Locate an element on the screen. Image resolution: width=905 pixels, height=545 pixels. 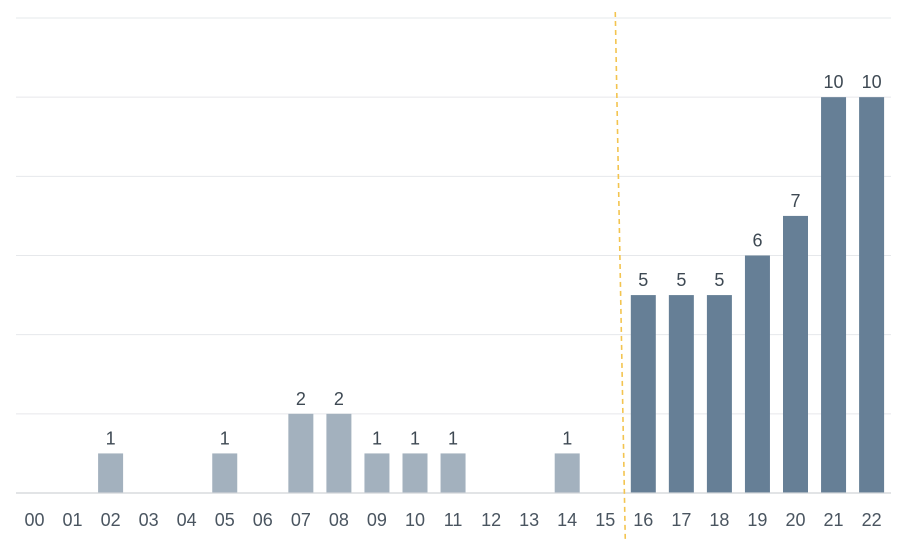
data-label-14: 1 is located at coordinates (567, 438).